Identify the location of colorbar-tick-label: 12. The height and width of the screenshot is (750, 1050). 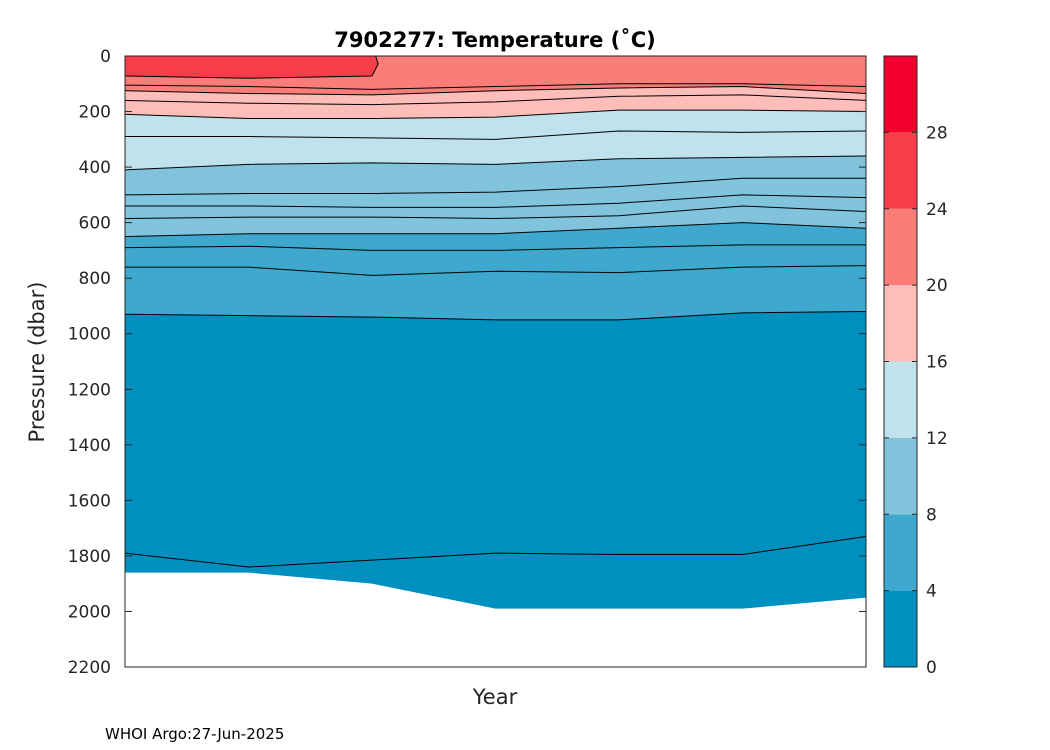
(937, 439).